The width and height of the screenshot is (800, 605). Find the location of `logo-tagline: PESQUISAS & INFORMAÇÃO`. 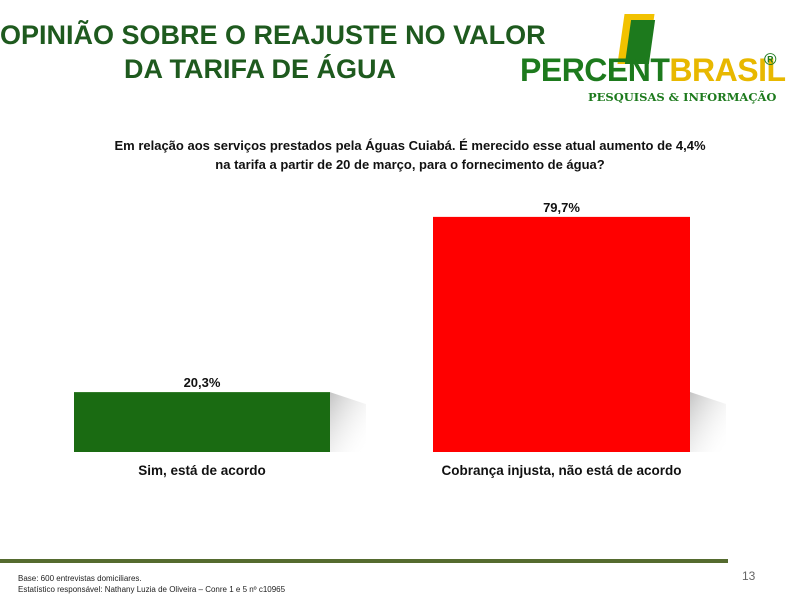

logo-tagline: PESQUISAS & INFORMAÇÃO is located at coordinates (682, 97).